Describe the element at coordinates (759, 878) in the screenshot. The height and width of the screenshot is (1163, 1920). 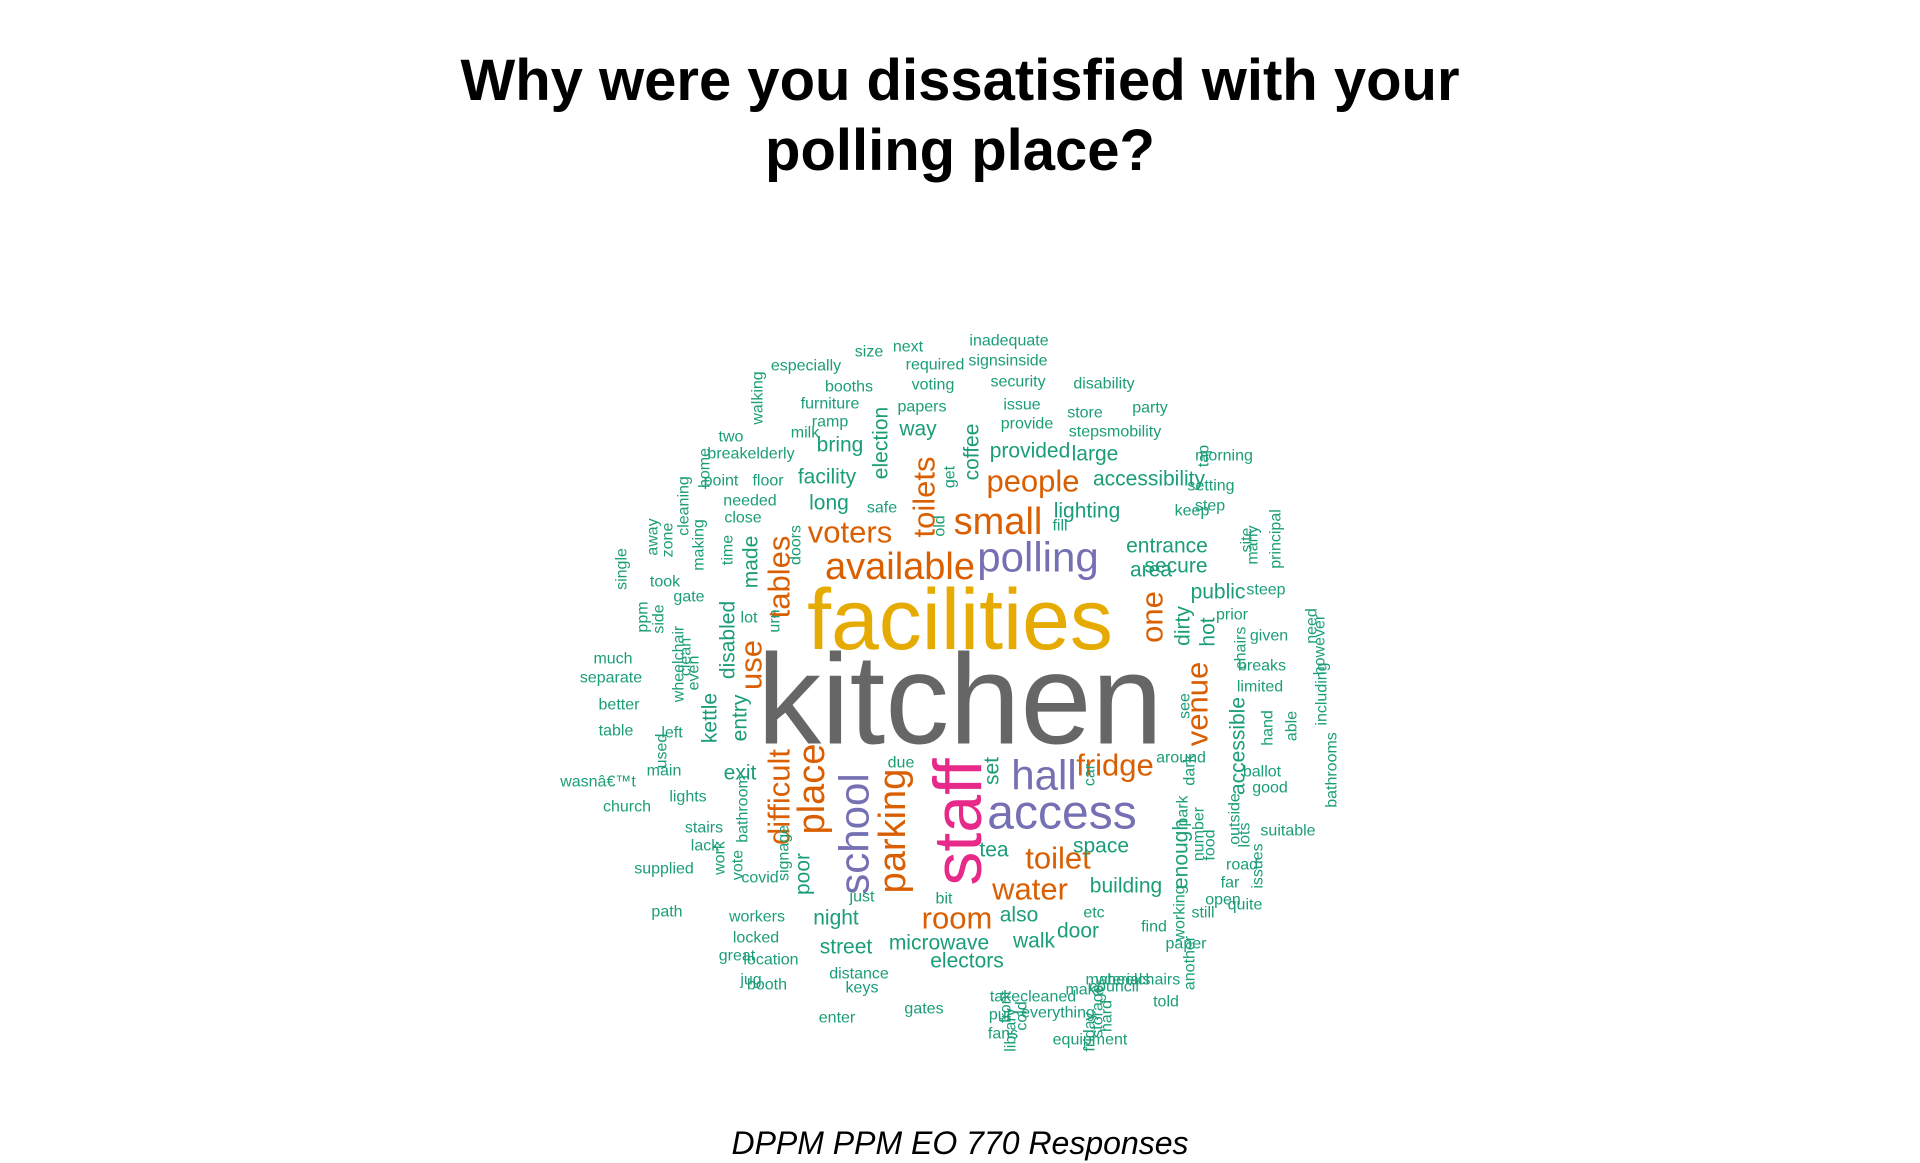
I see `cloud-word: covid` at that location.